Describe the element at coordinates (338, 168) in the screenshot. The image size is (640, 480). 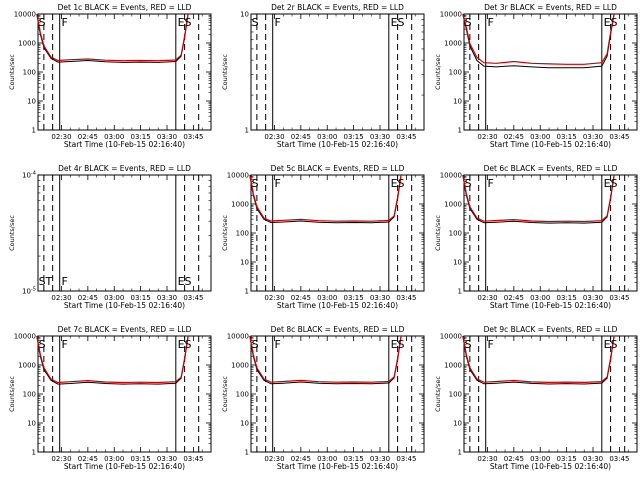
I see `panel-title: Det 5c BLACK = Events, RED = LLD` at that location.